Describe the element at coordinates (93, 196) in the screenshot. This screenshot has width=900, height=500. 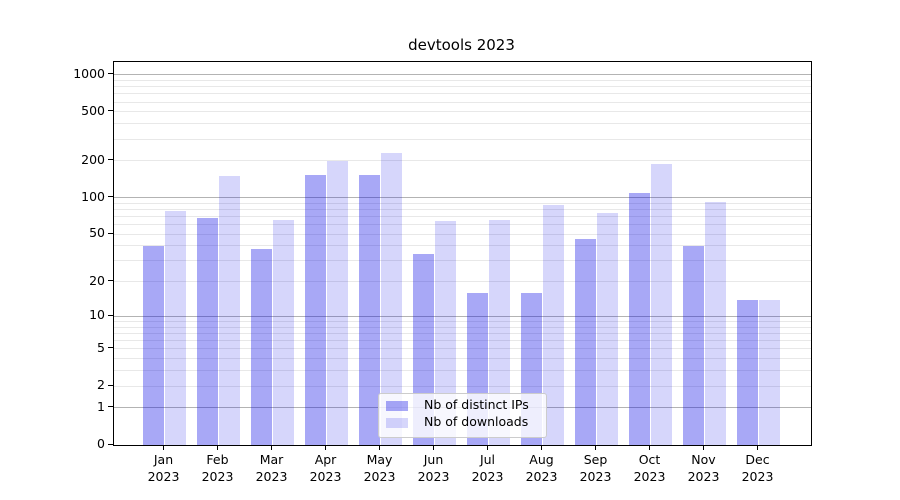
I see `y-tick-label: 100` at that location.